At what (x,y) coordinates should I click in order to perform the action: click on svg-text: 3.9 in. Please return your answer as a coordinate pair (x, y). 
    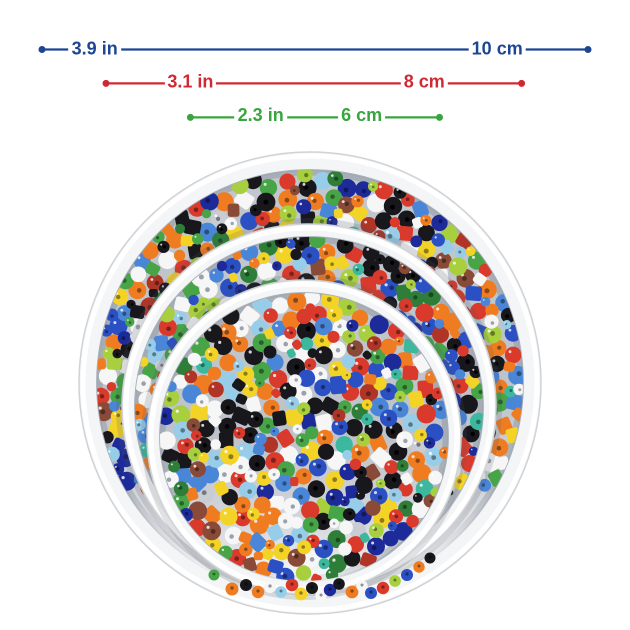
    Looking at the image, I should click on (95, 49).